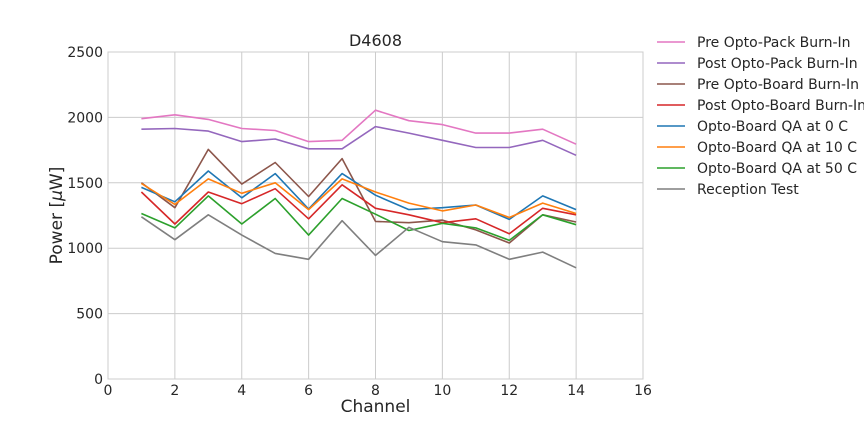 The image size is (864, 432). What do you see at coordinates (780, 106) in the screenshot?
I see `legend-label: Post Opto-Board Burn-In` at bounding box center [780, 106].